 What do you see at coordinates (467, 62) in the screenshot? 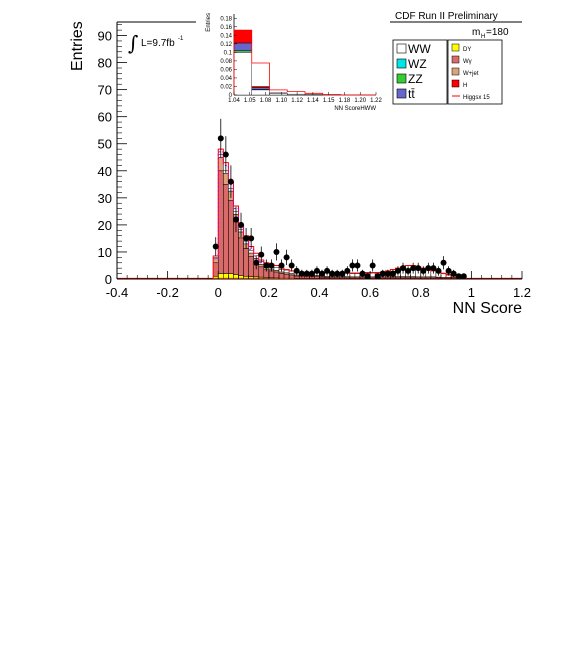
I see `legend-label-w-: Wγ` at bounding box center [467, 62].